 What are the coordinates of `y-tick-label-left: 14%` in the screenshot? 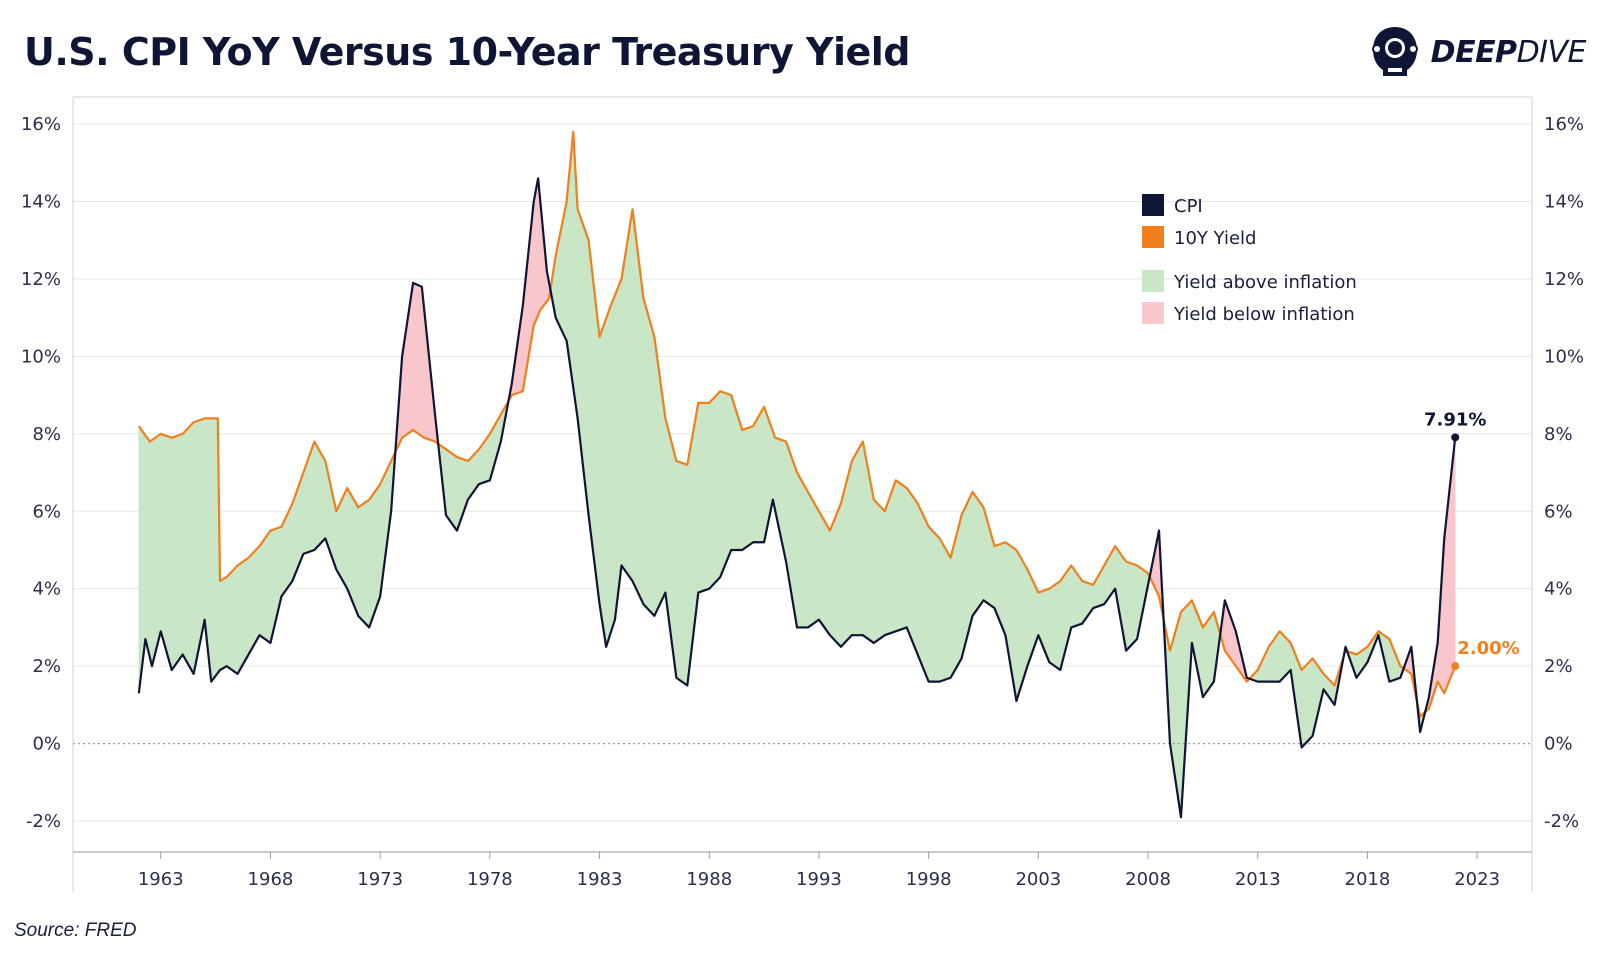 It's located at (41, 202).